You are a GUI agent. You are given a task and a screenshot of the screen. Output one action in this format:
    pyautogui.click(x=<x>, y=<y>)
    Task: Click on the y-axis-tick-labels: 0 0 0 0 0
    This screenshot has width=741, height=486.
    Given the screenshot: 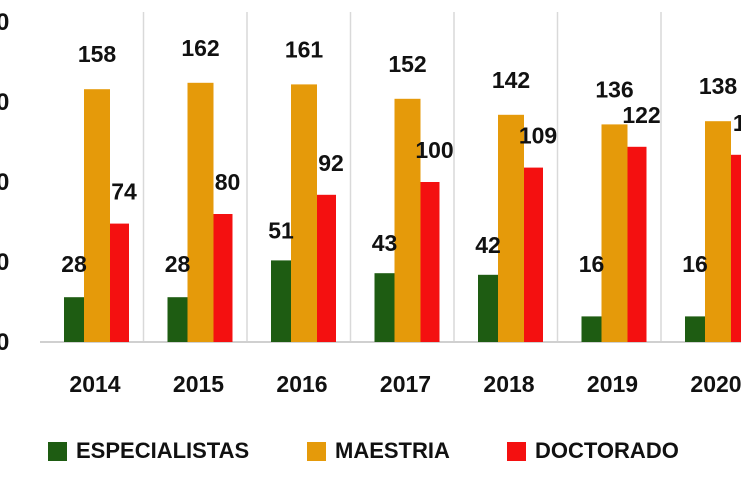 What is the action you would take?
    pyautogui.click(x=4, y=182)
    